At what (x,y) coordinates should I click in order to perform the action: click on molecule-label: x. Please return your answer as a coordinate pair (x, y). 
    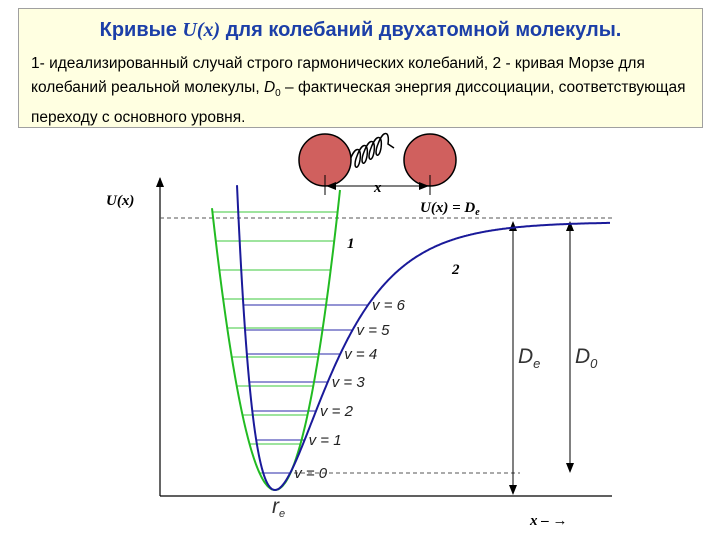
    Looking at the image, I should click on (377, 188).